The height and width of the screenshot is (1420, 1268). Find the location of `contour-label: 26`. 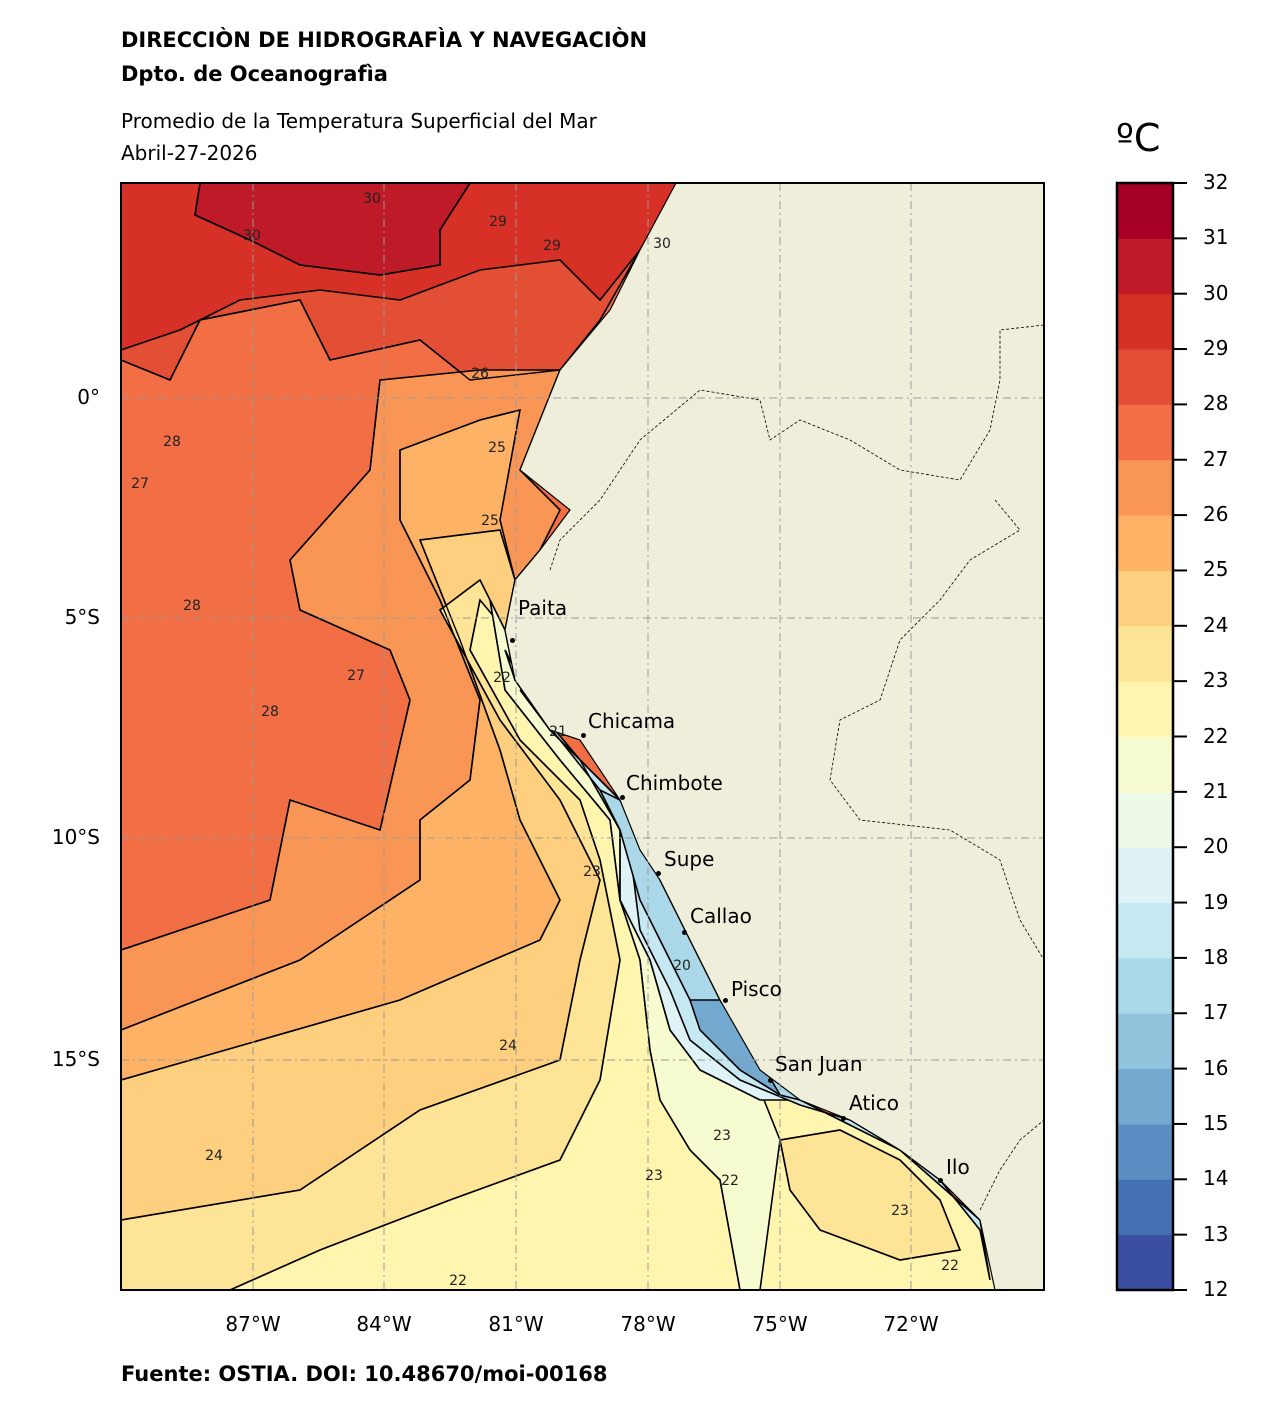

contour-label: 26 is located at coordinates (480, 374).